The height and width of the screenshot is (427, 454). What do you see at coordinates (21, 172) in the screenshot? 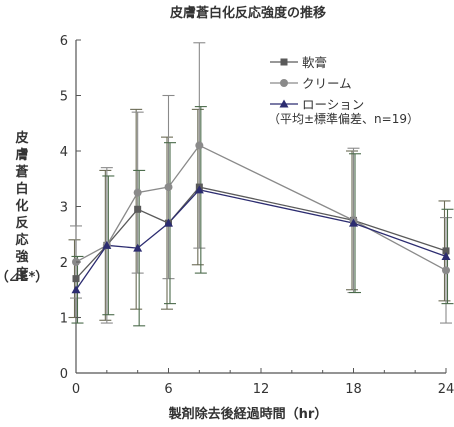
I see `y-axis-label-char: 蒼` at bounding box center [21, 172].